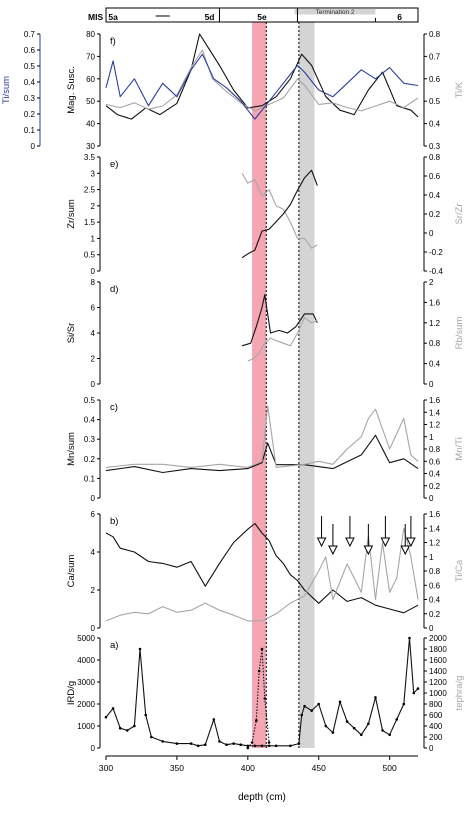  Describe the element at coordinates (459, 570) in the screenshot. I see `right-axis-label-4: Ti/Ca` at that location.